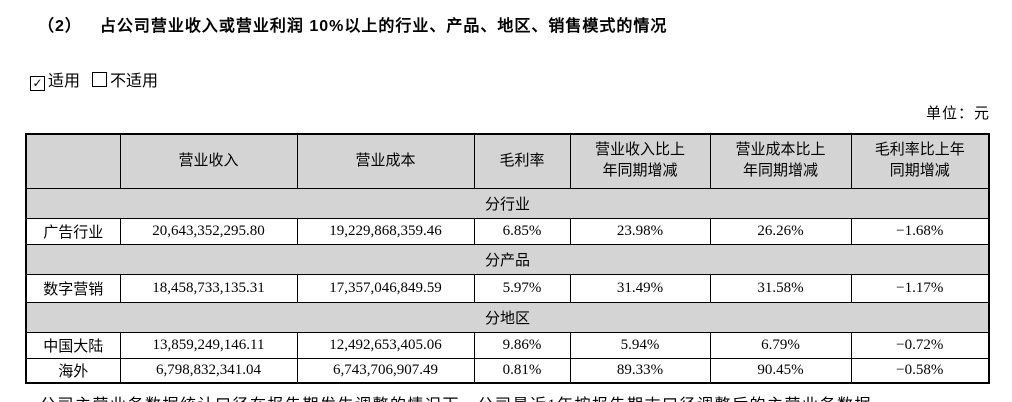 This screenshot has height=402, width=1012. What do you see at coordinates (640, 231) in the screenshot?
I see `cell-revenue-yoy: 23.98%` at bounding box center [640, 231].